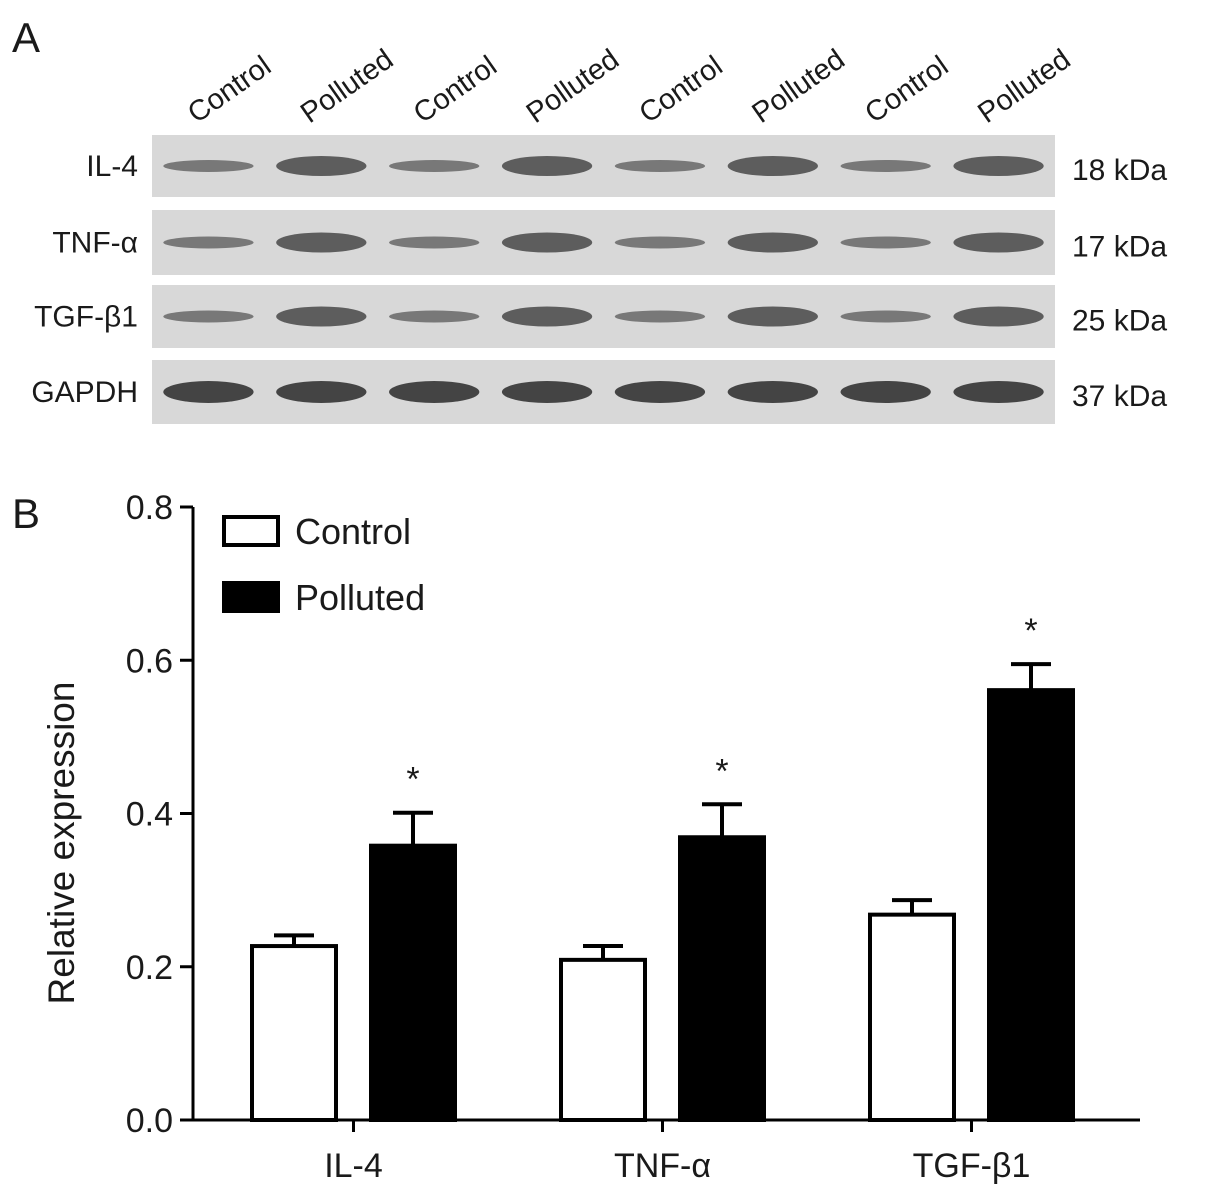 Image resolution: width=1205 pixels, height=1201 pixels. I want to click on y-tick-label: 0.2, so click(149, 968).